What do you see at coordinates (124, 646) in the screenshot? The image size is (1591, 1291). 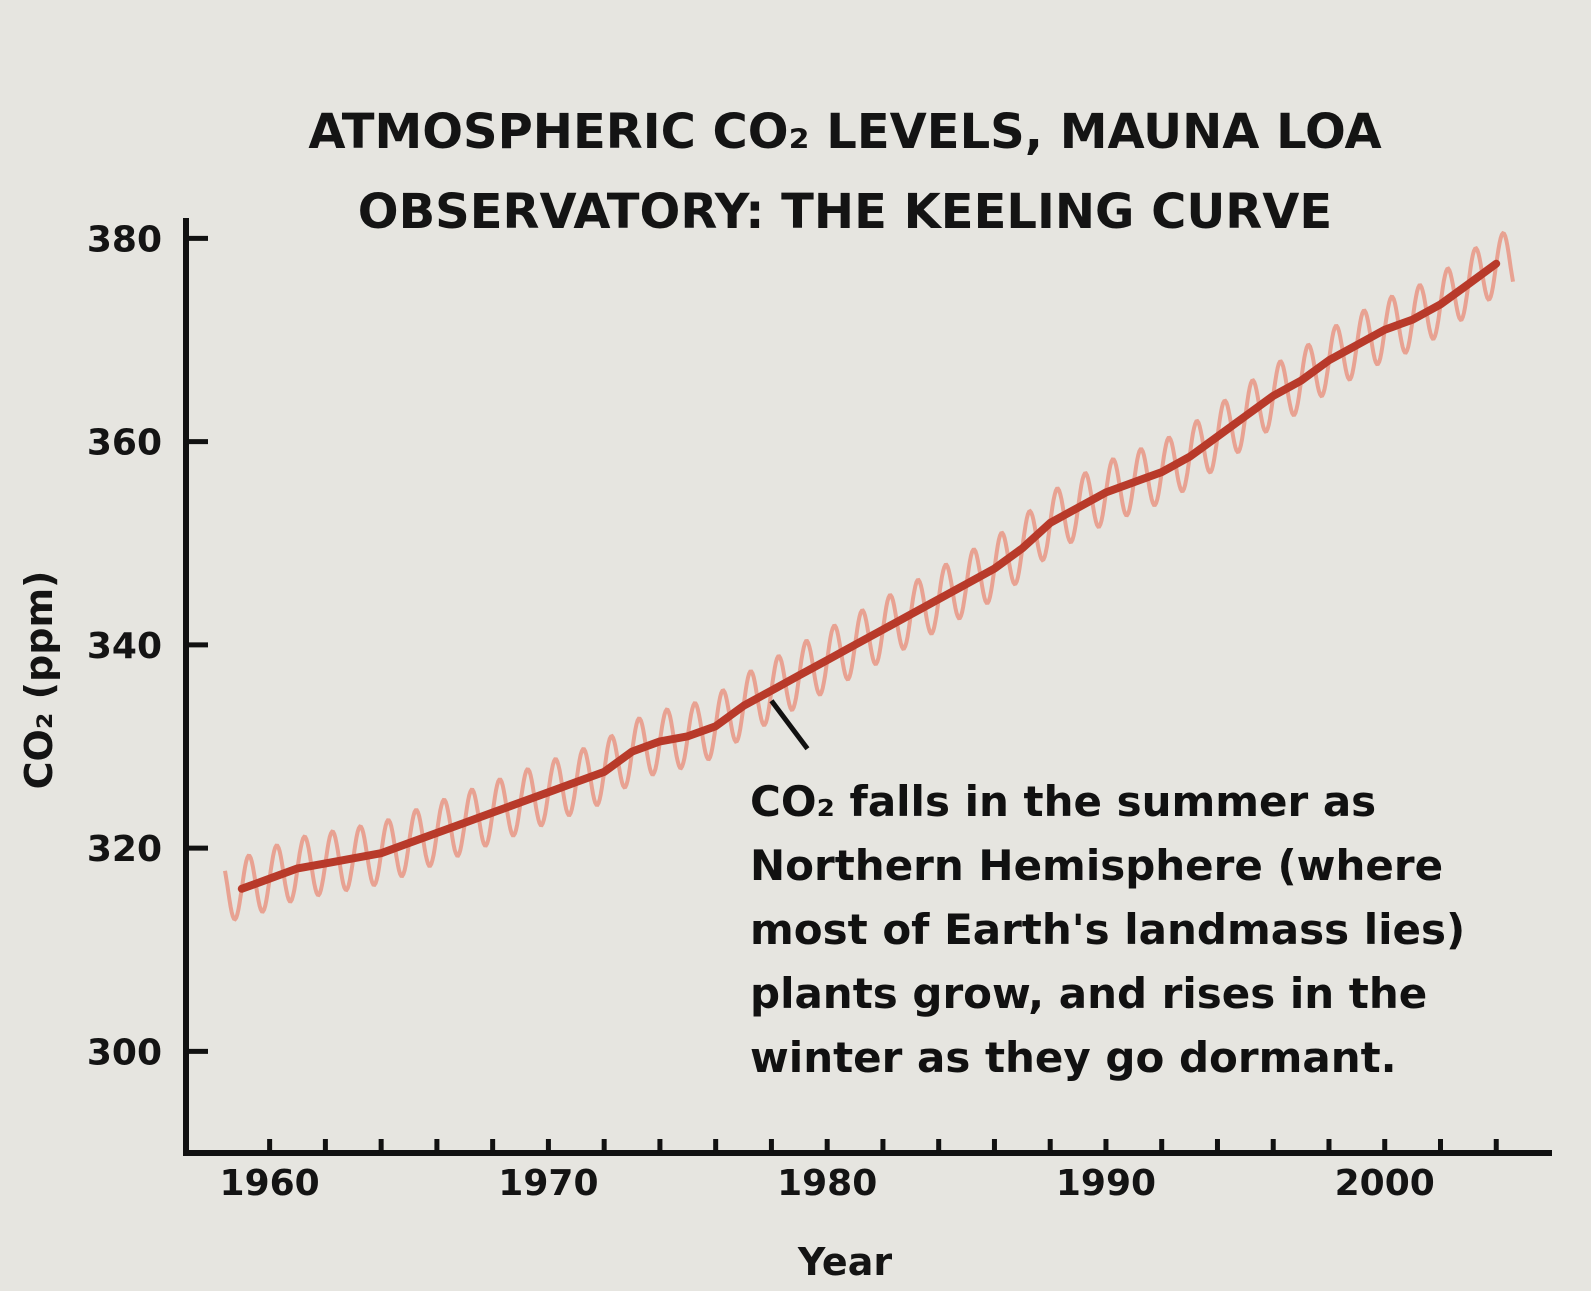 I see `y-tick-label-340: 340` at bounding box center [124, 646].